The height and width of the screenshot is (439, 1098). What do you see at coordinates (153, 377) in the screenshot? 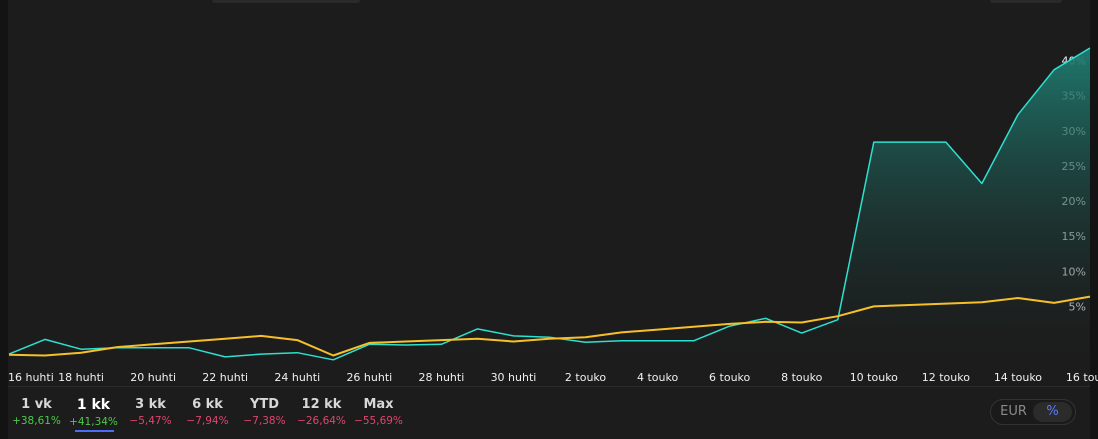
I see `x-tick-label: 20 huhti` at bounding box center [153, 377].